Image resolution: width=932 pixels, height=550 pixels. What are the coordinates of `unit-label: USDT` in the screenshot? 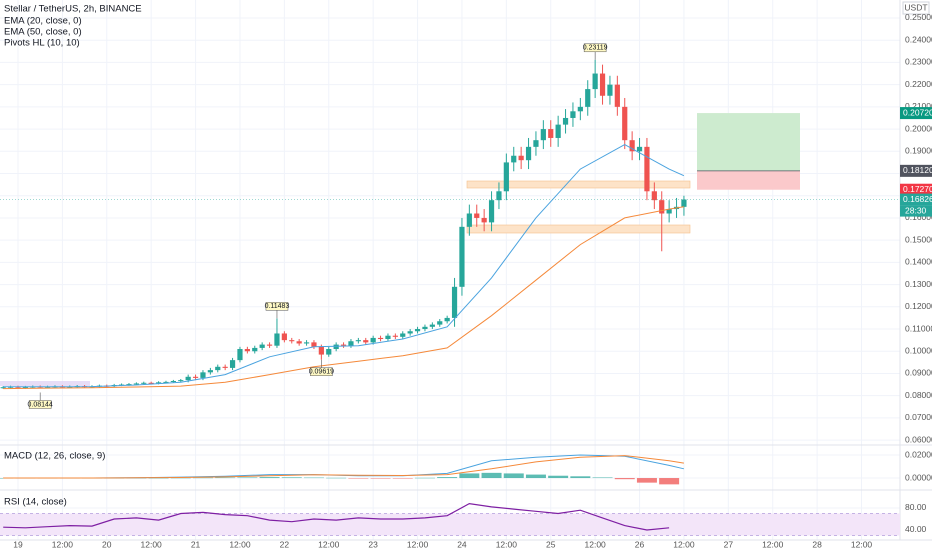 It's located at (915, 7).